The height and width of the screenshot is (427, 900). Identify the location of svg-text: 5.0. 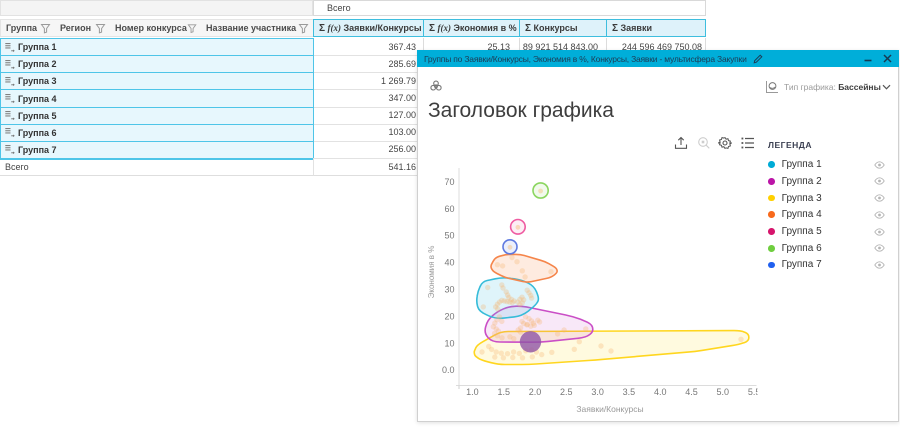
(723, 392).